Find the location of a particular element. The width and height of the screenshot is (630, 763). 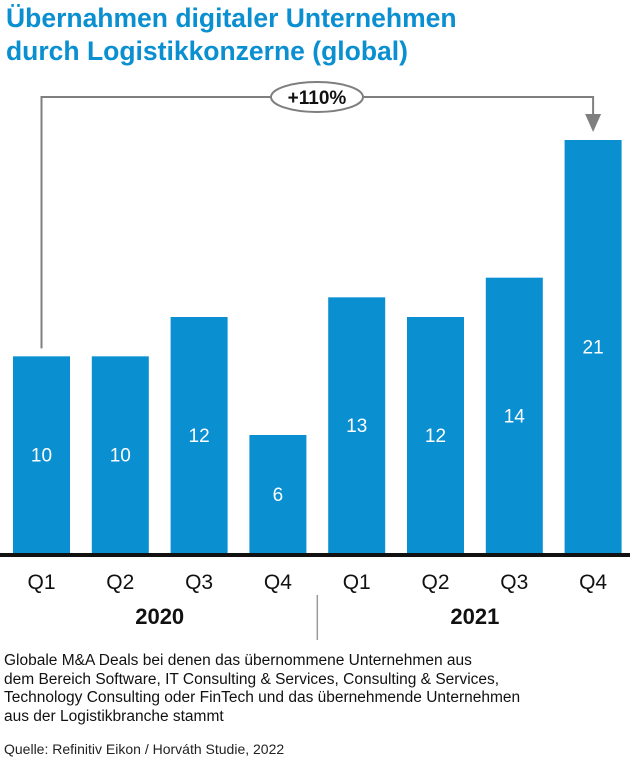

data-label-4: 6 is located at coordinates (278, 495).